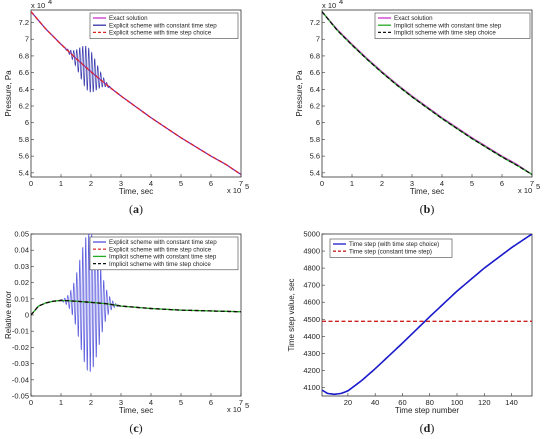 This screenshot has height=439, width=550. I want to click on panel-caption: (a), so click(136, 209).